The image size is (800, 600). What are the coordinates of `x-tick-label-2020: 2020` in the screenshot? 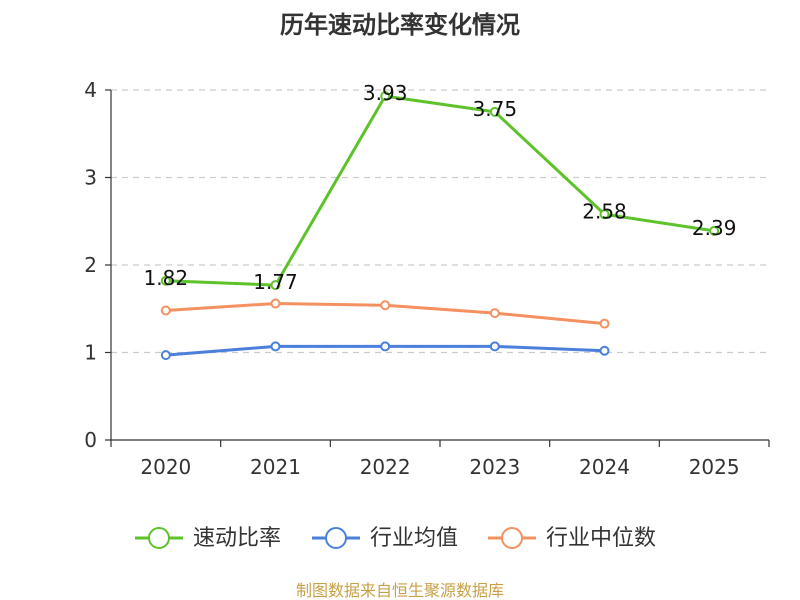 It's located at (165, 467).